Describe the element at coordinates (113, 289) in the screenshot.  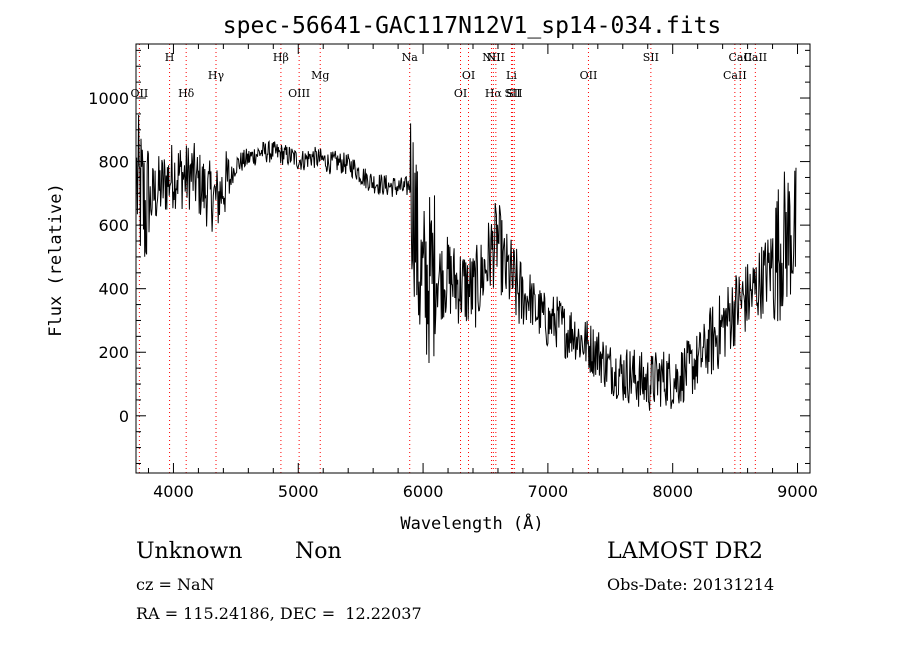
I see `y-tick-label: 400` at that location.